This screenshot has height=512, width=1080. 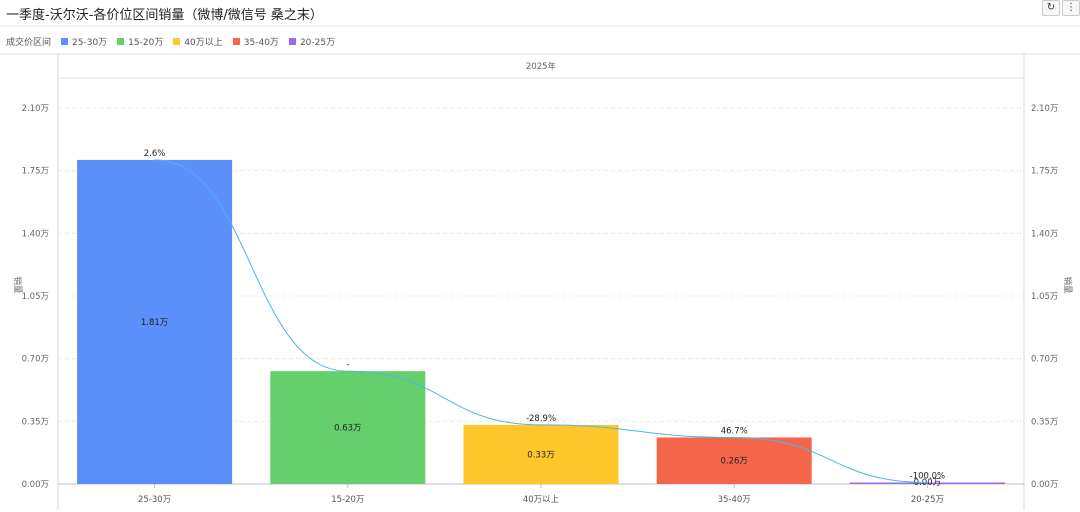 What do you see at coordinates (1067, 285) in the screenshot?
I see `y-axis-title-right: 销量` at bounding box center [1067, 285].